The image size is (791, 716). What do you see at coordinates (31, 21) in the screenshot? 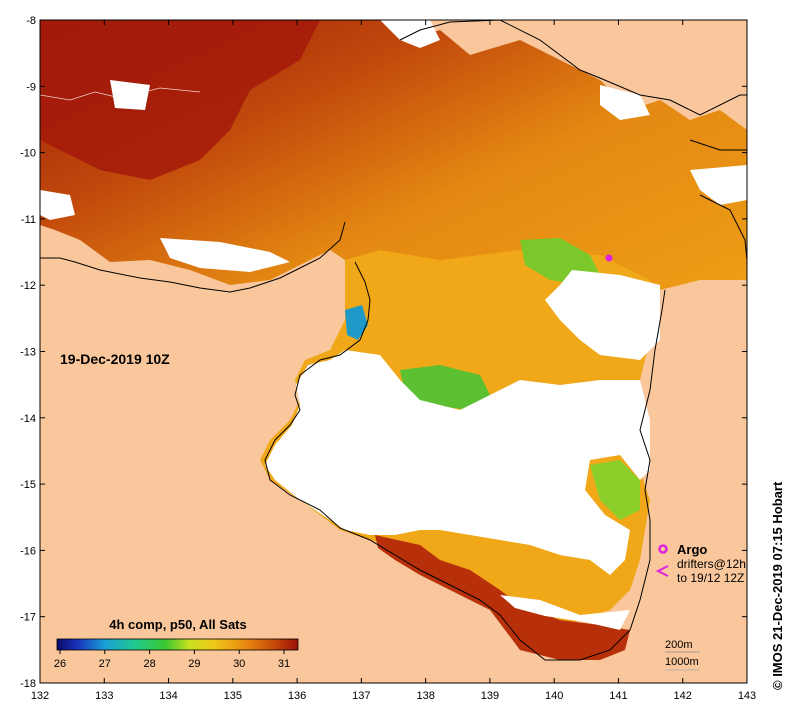
I see `y-tick-label: -8` at bounding box center [31, 21].